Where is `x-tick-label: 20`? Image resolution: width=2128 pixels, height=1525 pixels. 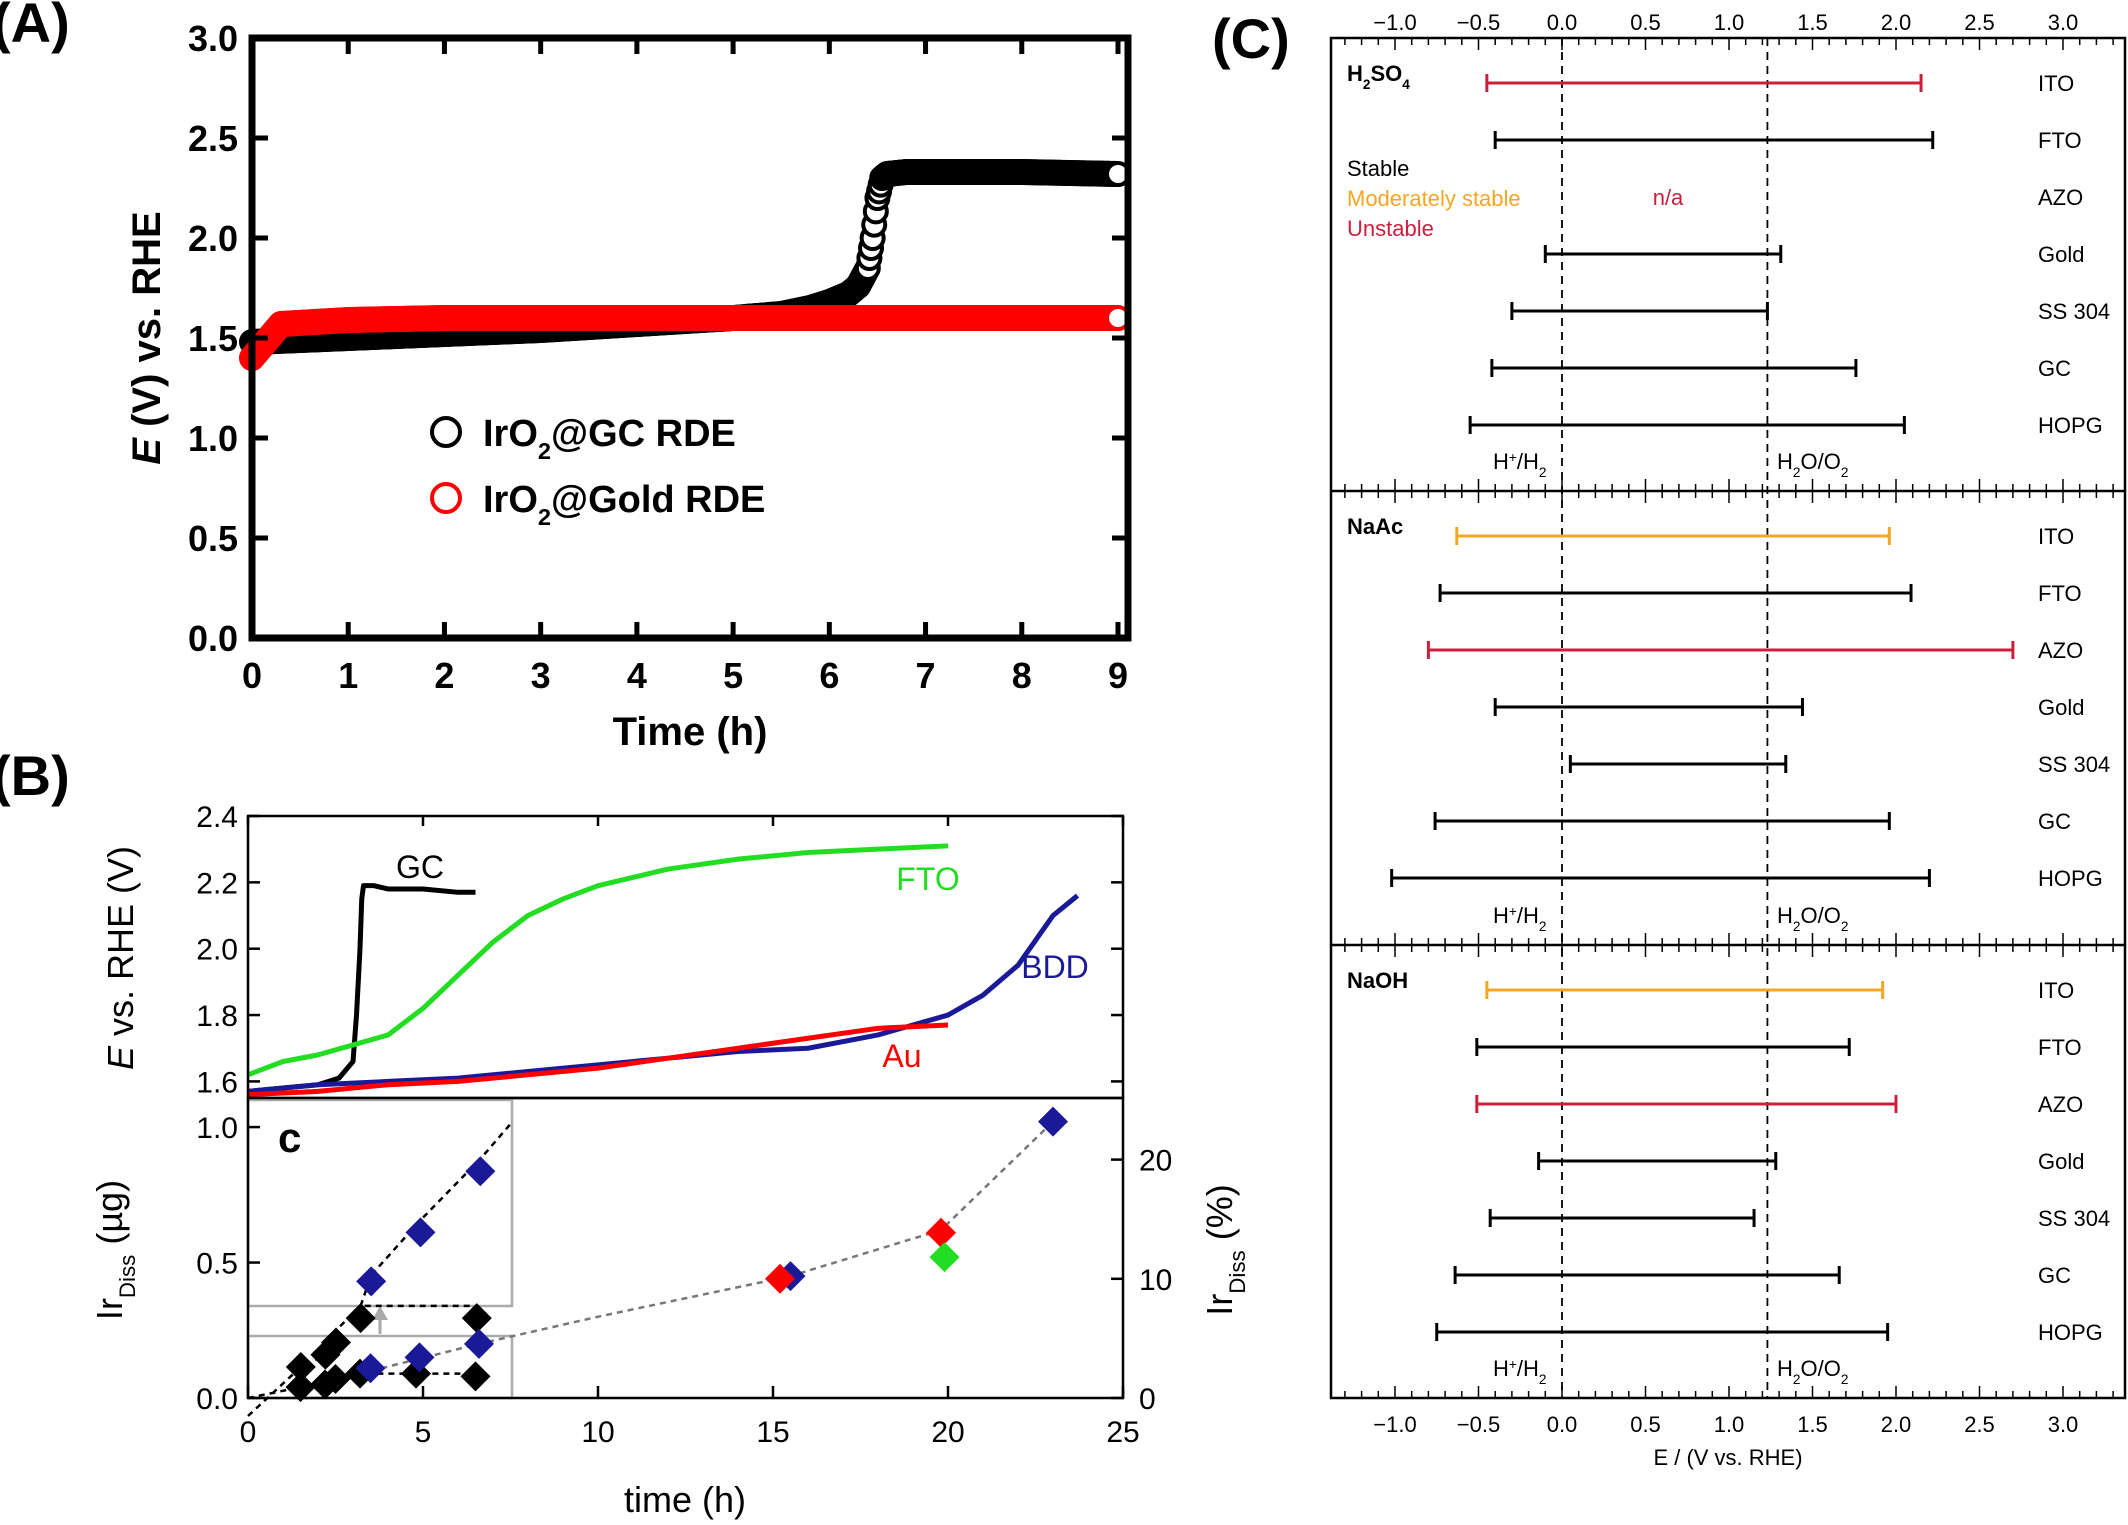
x-tick-label: 20 is located at coordinates (947, 1432).